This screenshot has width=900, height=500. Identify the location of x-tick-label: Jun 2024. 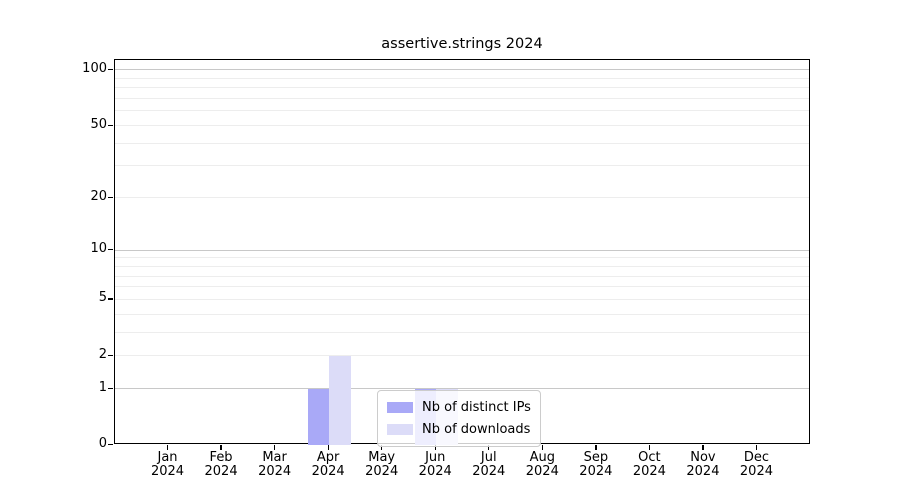
(435, 465).